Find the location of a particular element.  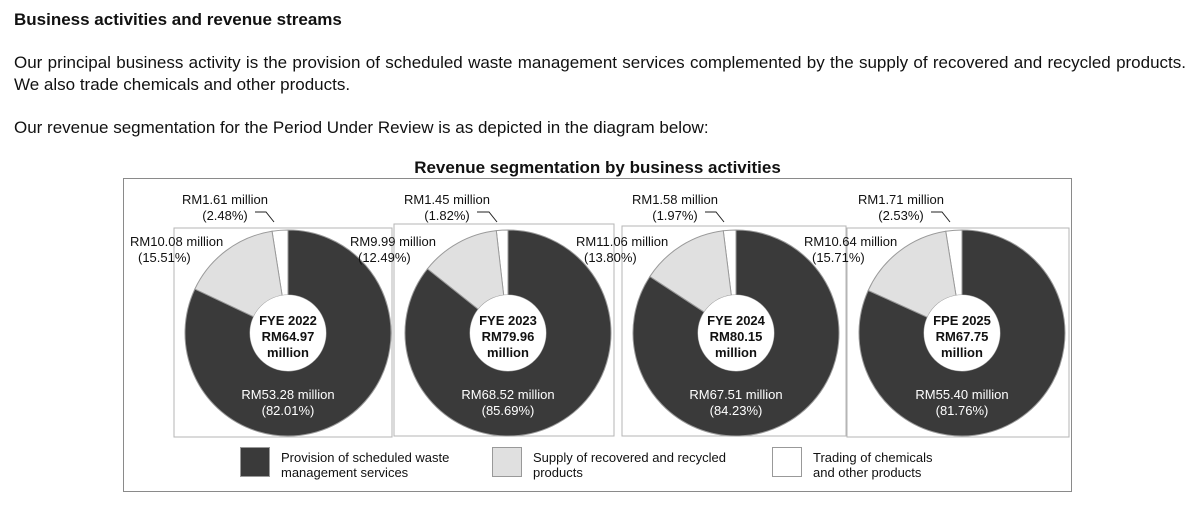

slice-label-supply-amount: RM11.06 million is located at coordinates (622, 241).